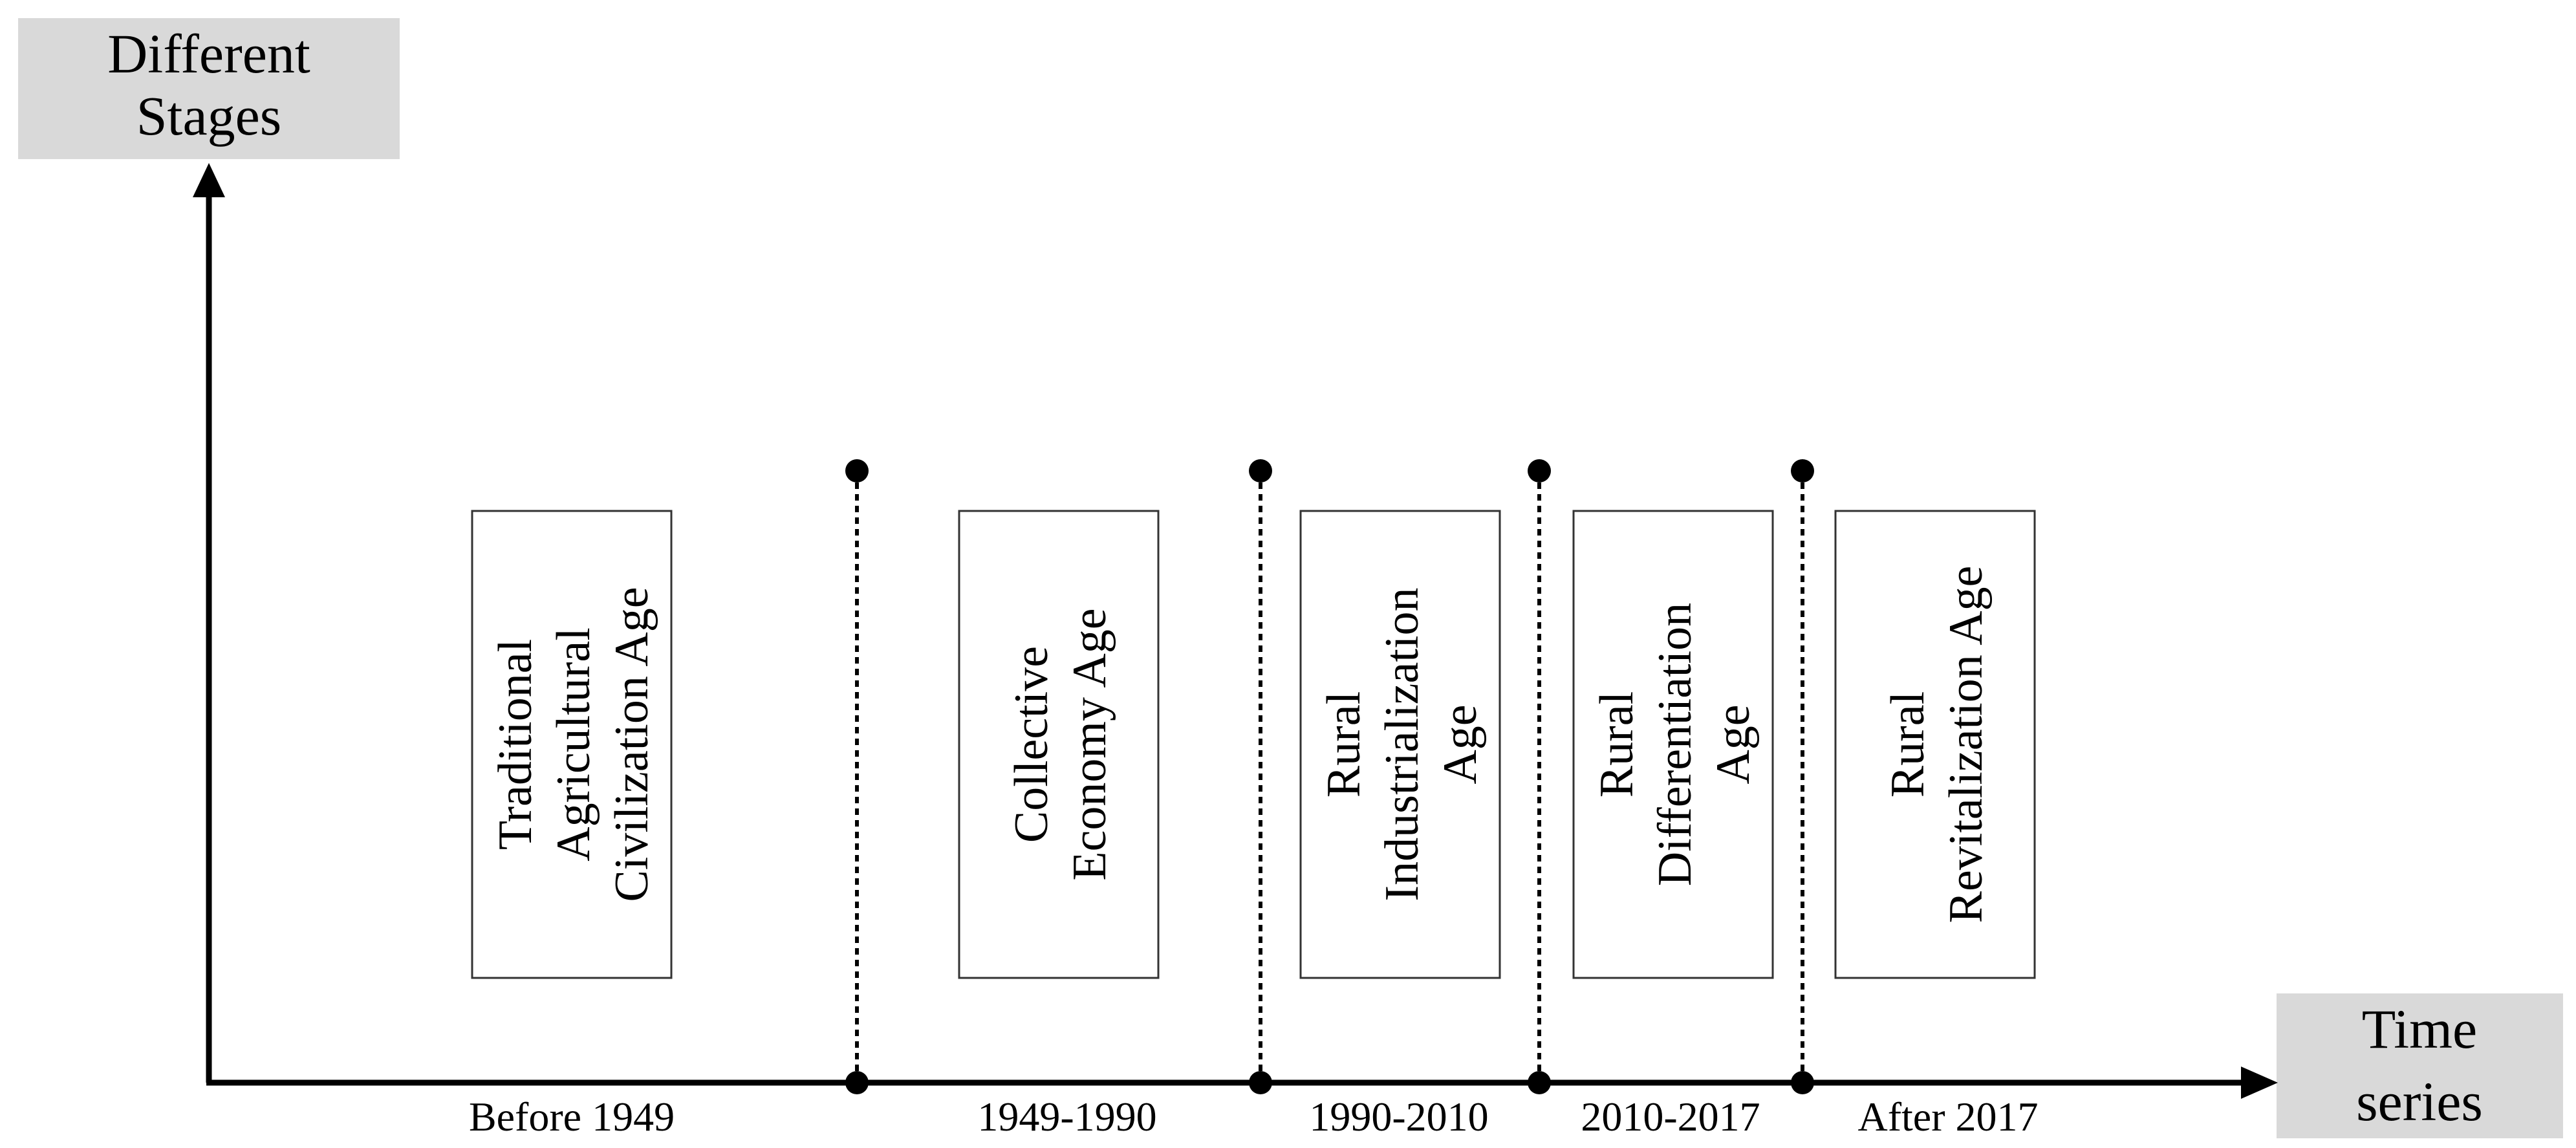 This screenshot has height=1148, width=2576. What do you see at coordinates (209, 180) in the screenshot?
I see `y-axis-arrowhead` at bounding box center [209, 180].